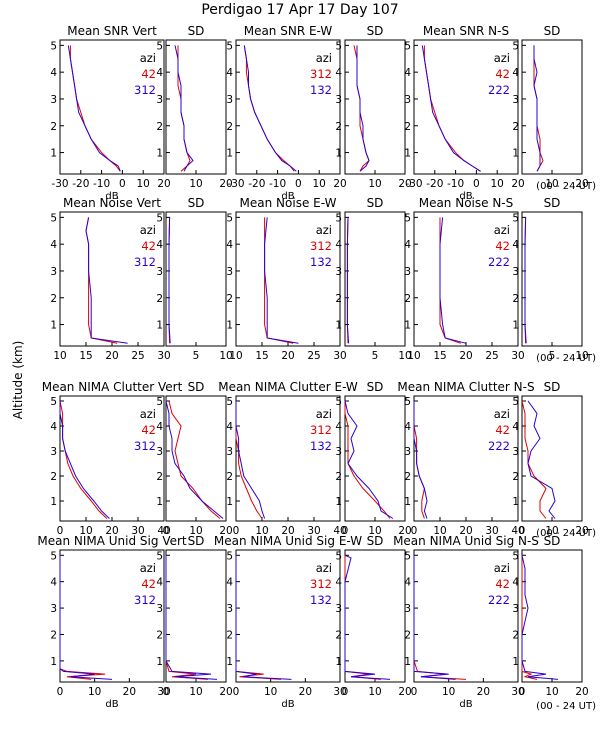 This screenshot has height=750, width=600. What do you see at coordinates (466, 203) in the screenshot?
I see `mean-panel-title: Mean Noise N-S` at bounding box center [466, 203].